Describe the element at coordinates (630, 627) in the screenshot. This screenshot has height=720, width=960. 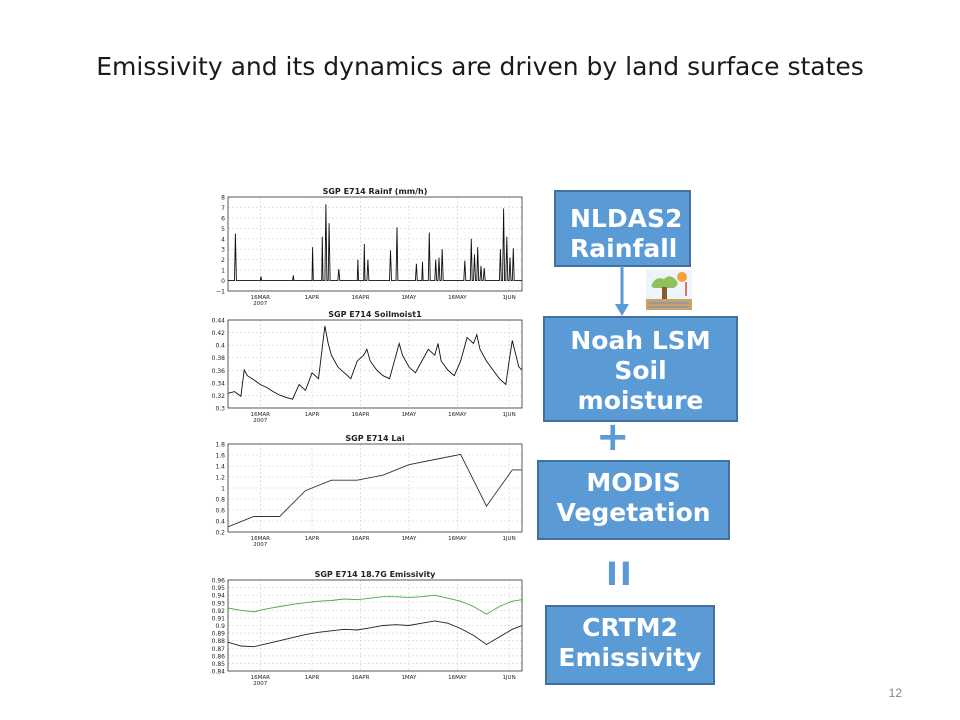
I see `box-line: CRTM2` at that location.